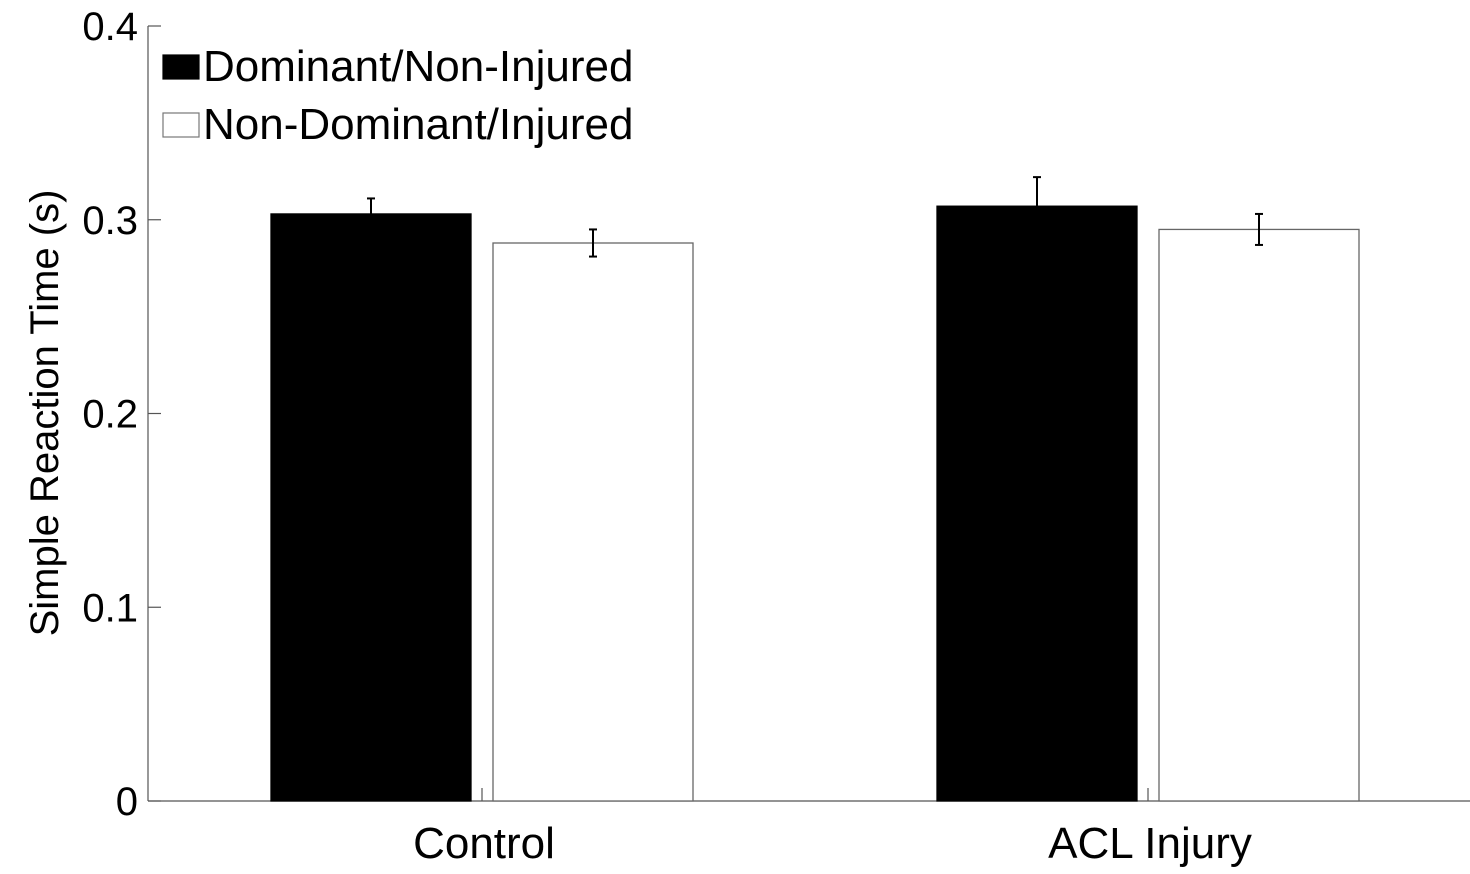 The image size is (1470, 874). I want to click on y-tick-label: 0.4, so click(110, 27).